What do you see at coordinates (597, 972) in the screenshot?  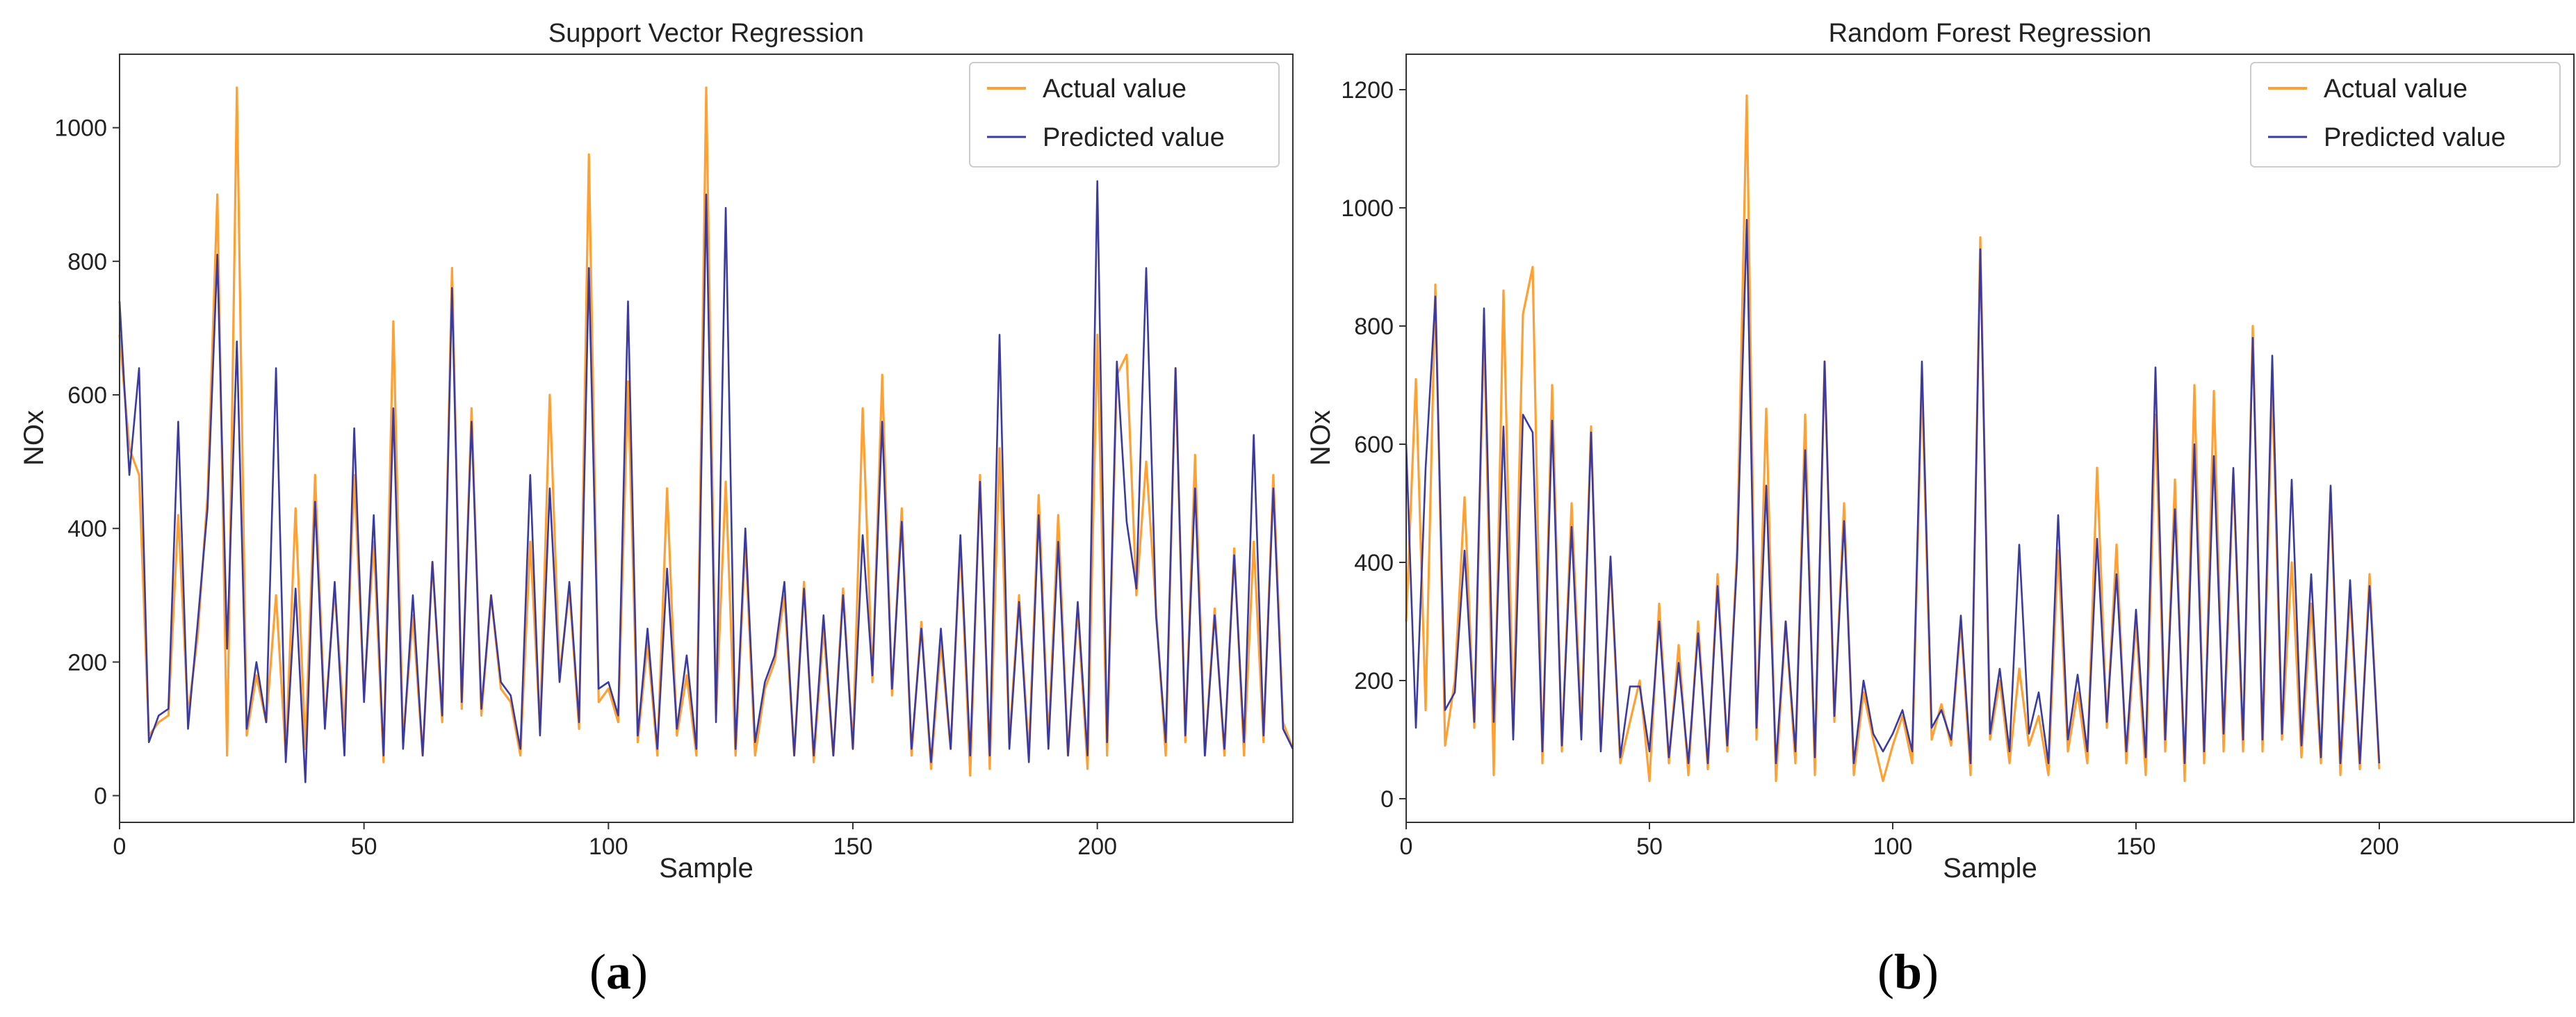 I see `panel-a-caption-open: (` at bounding box center [597, 972].